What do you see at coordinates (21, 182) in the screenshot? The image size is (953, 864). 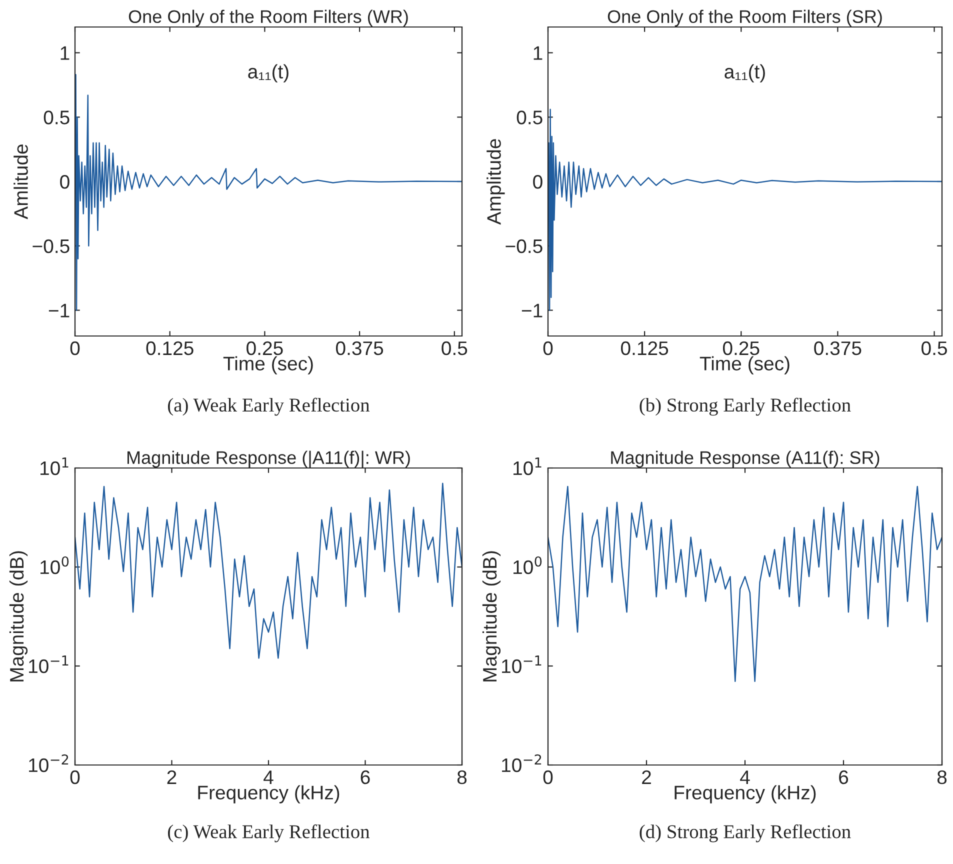 I see `y-axis-title: Amlitude` at bounding box center [21, 182].